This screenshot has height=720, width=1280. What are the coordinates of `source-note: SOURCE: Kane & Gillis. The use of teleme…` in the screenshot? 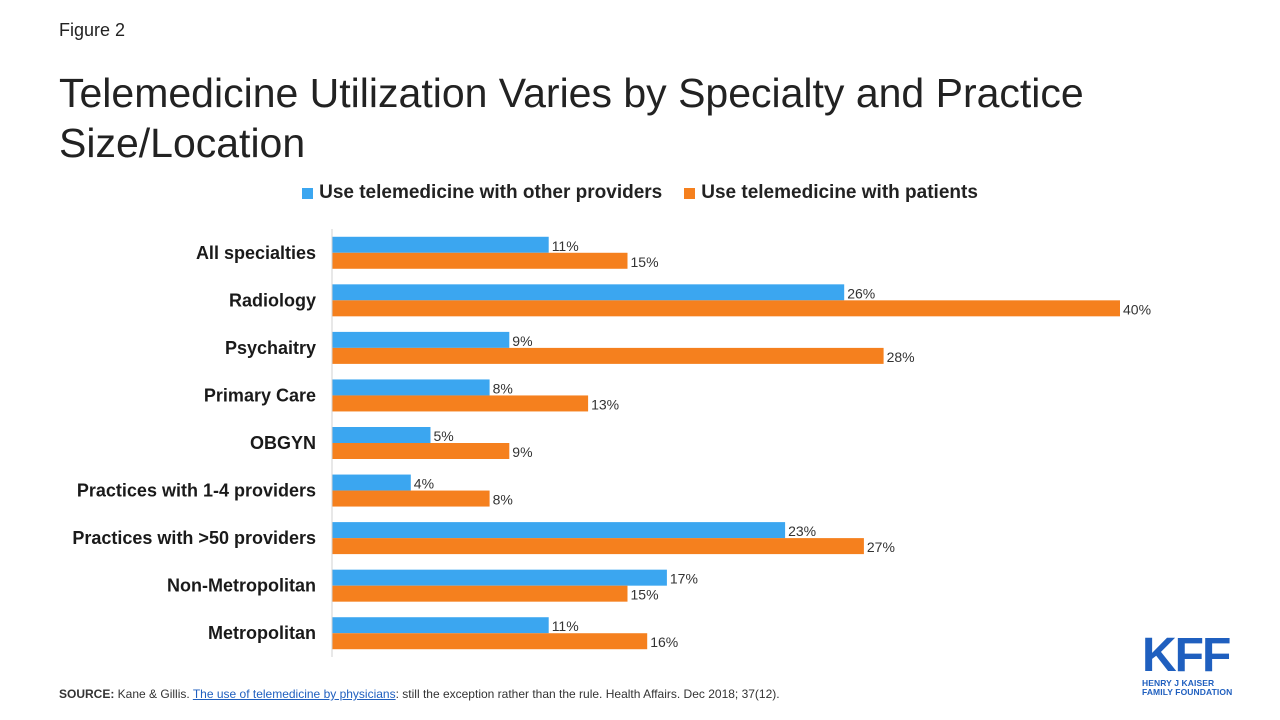 It's located at (419, 694).